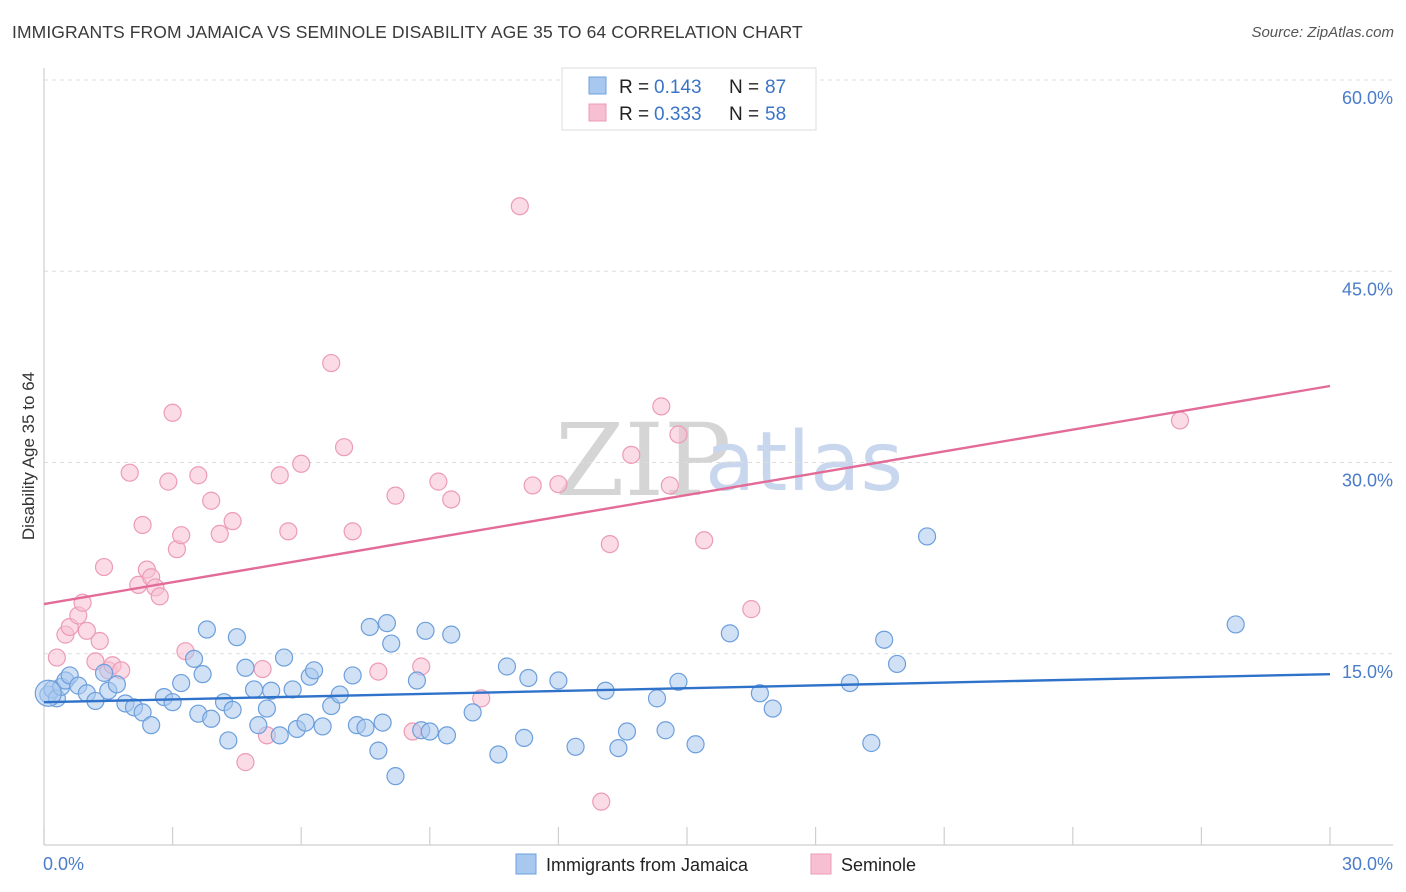 The height and width of the screenshot is (892, 1406). I want to click on x-ticks, so click(687, 836).